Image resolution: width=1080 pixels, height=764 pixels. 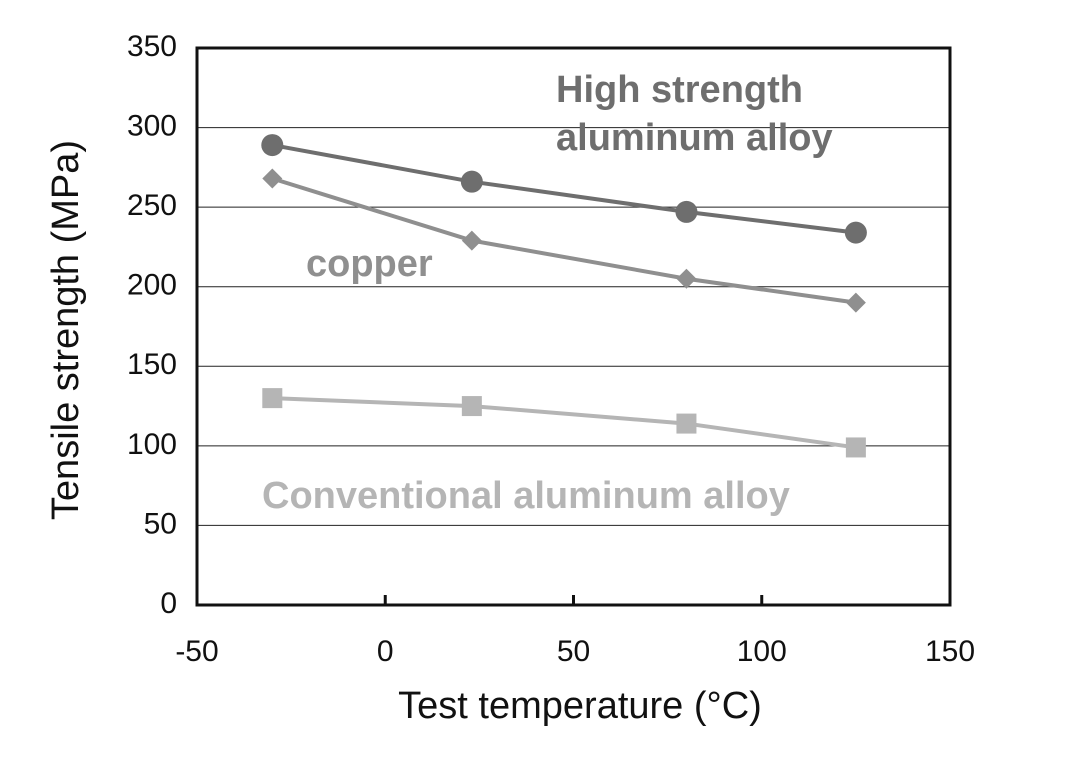 What do you see at coordinates (526, 496) in the screenshot?
I see `series-label: Conventional aluminum alloy` at bounding box center [526, 496].